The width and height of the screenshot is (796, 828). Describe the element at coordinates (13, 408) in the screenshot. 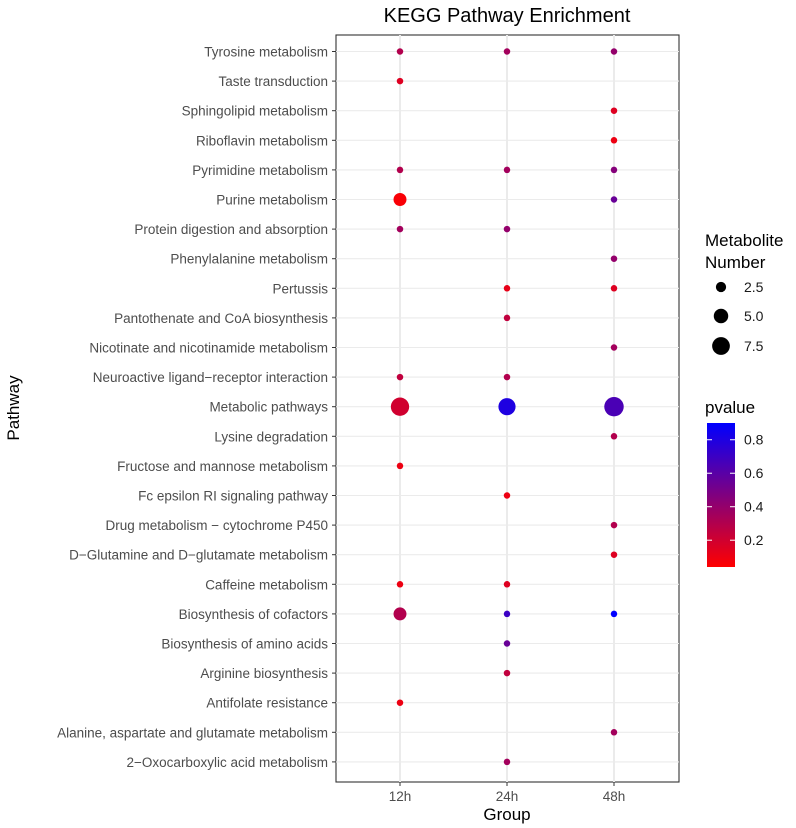

I see `y-axis-title: Pathway` at that location.